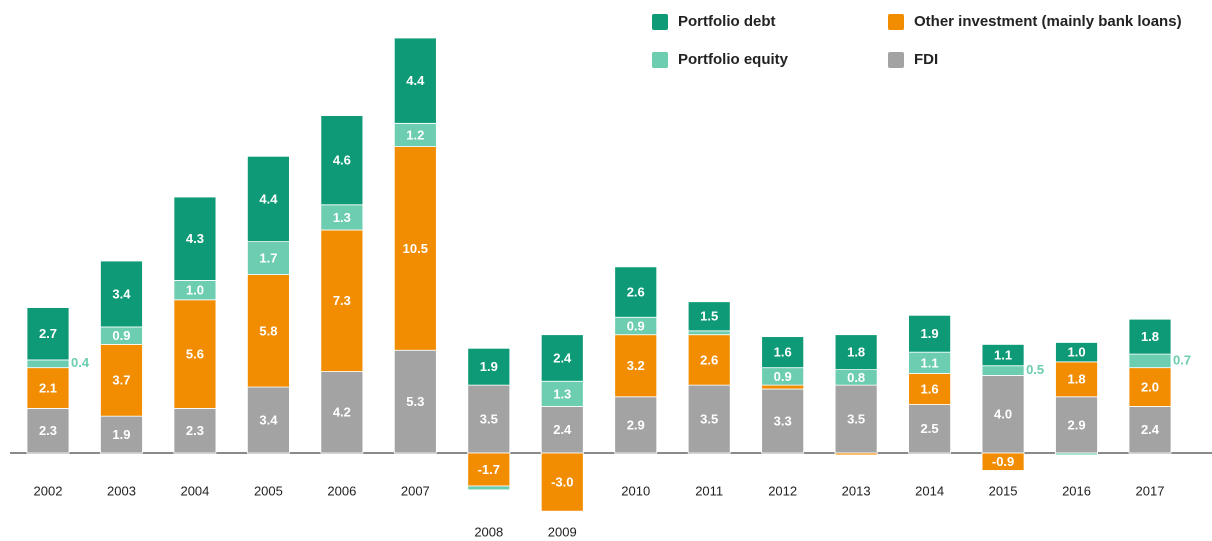 This screenshot has width=1212, height=541. Describe the element at coordinates (48, 490) in the screenshot. I see `x-tick-label: 2002` at that location.